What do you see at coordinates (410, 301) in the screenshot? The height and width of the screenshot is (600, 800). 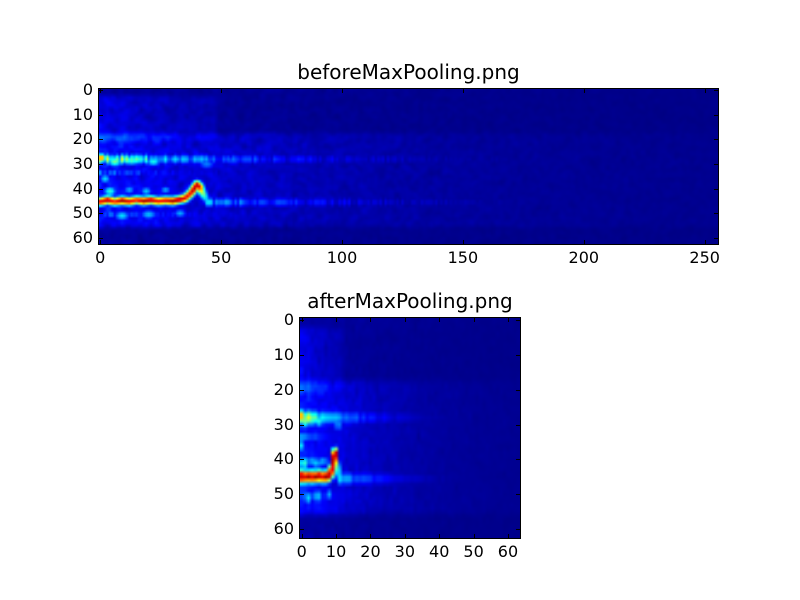 I see `plot-title-after: afterMaxPooling.png` at bounding box center [410, 301].